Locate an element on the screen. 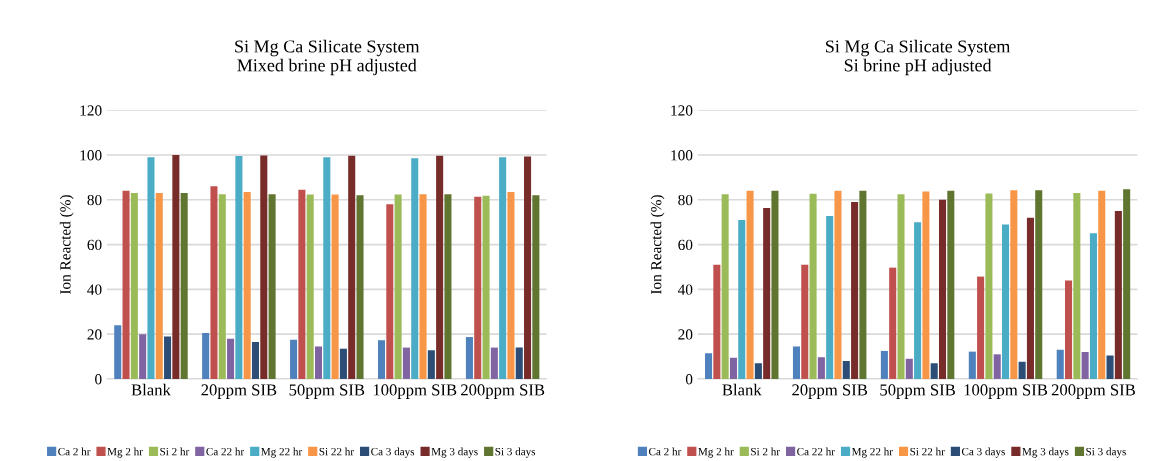  y-tick-label: 120 is located at coordinates (682, 110).